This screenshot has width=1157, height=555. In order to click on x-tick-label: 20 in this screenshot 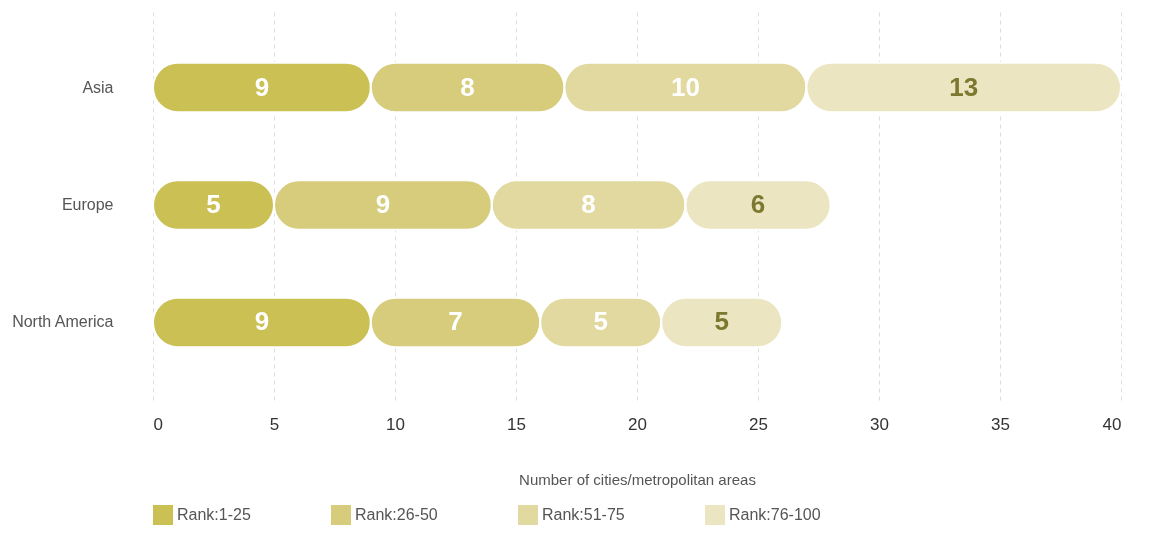, I will do `click(637, 424)`.